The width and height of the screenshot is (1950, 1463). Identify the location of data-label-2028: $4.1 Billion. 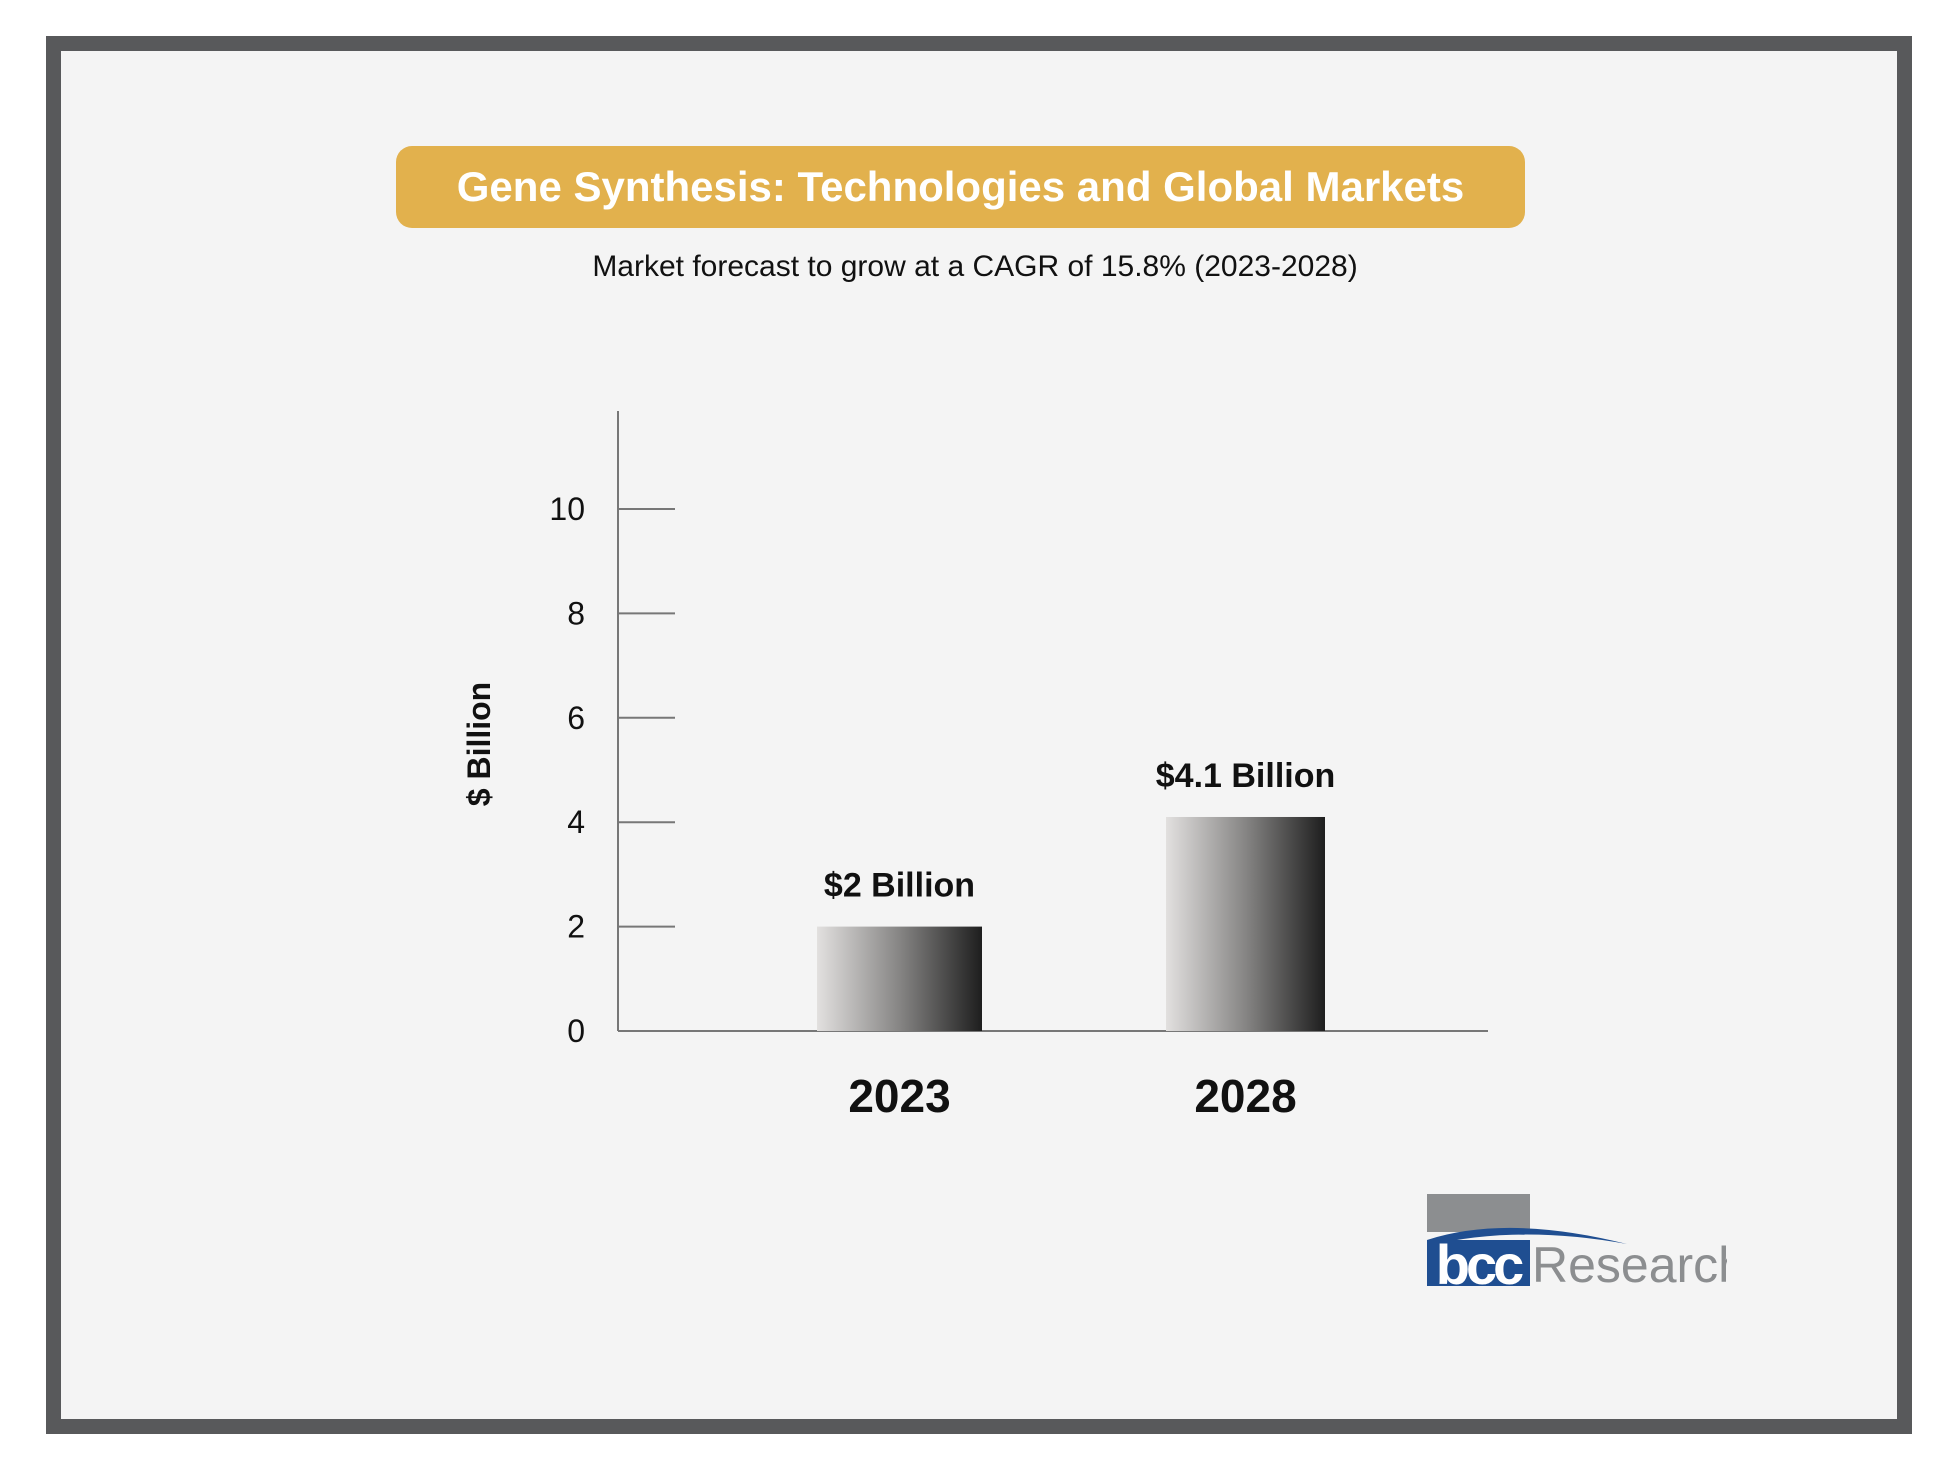
(1246, 776).